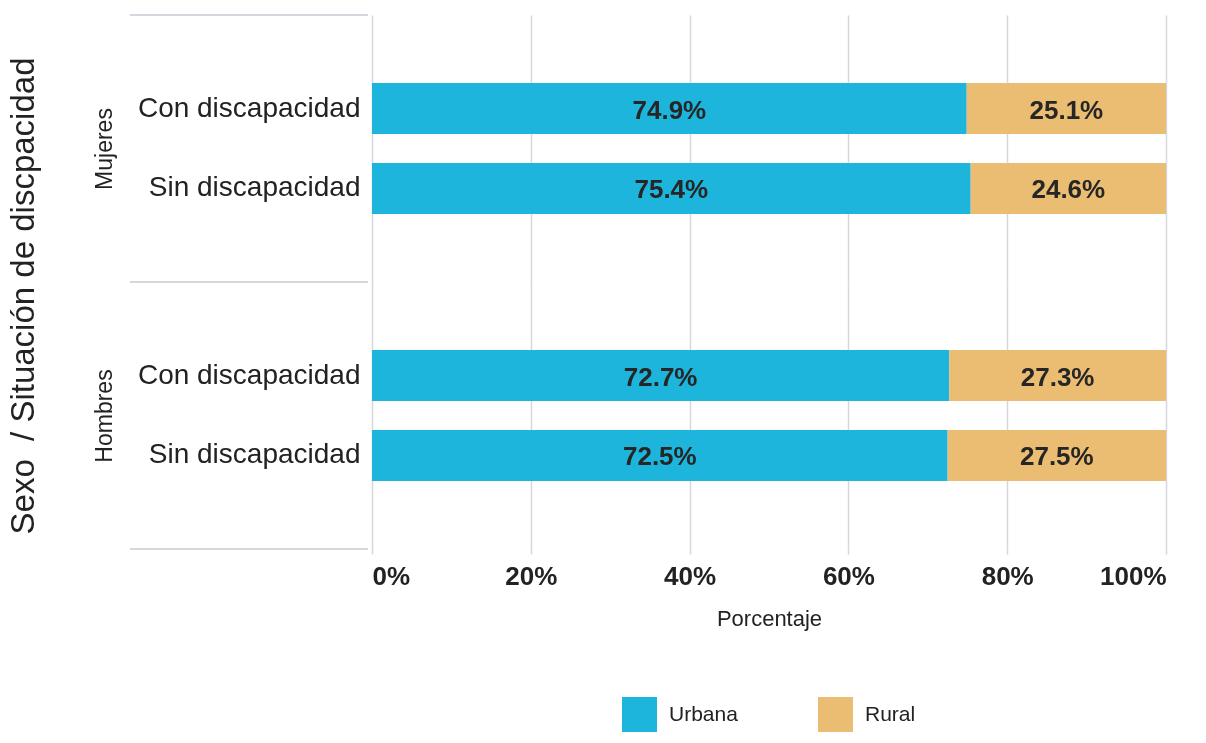 The height and width of the screenshot is (743, 1206). I want to click on data-label: 25.1%, so click(1066, 109).